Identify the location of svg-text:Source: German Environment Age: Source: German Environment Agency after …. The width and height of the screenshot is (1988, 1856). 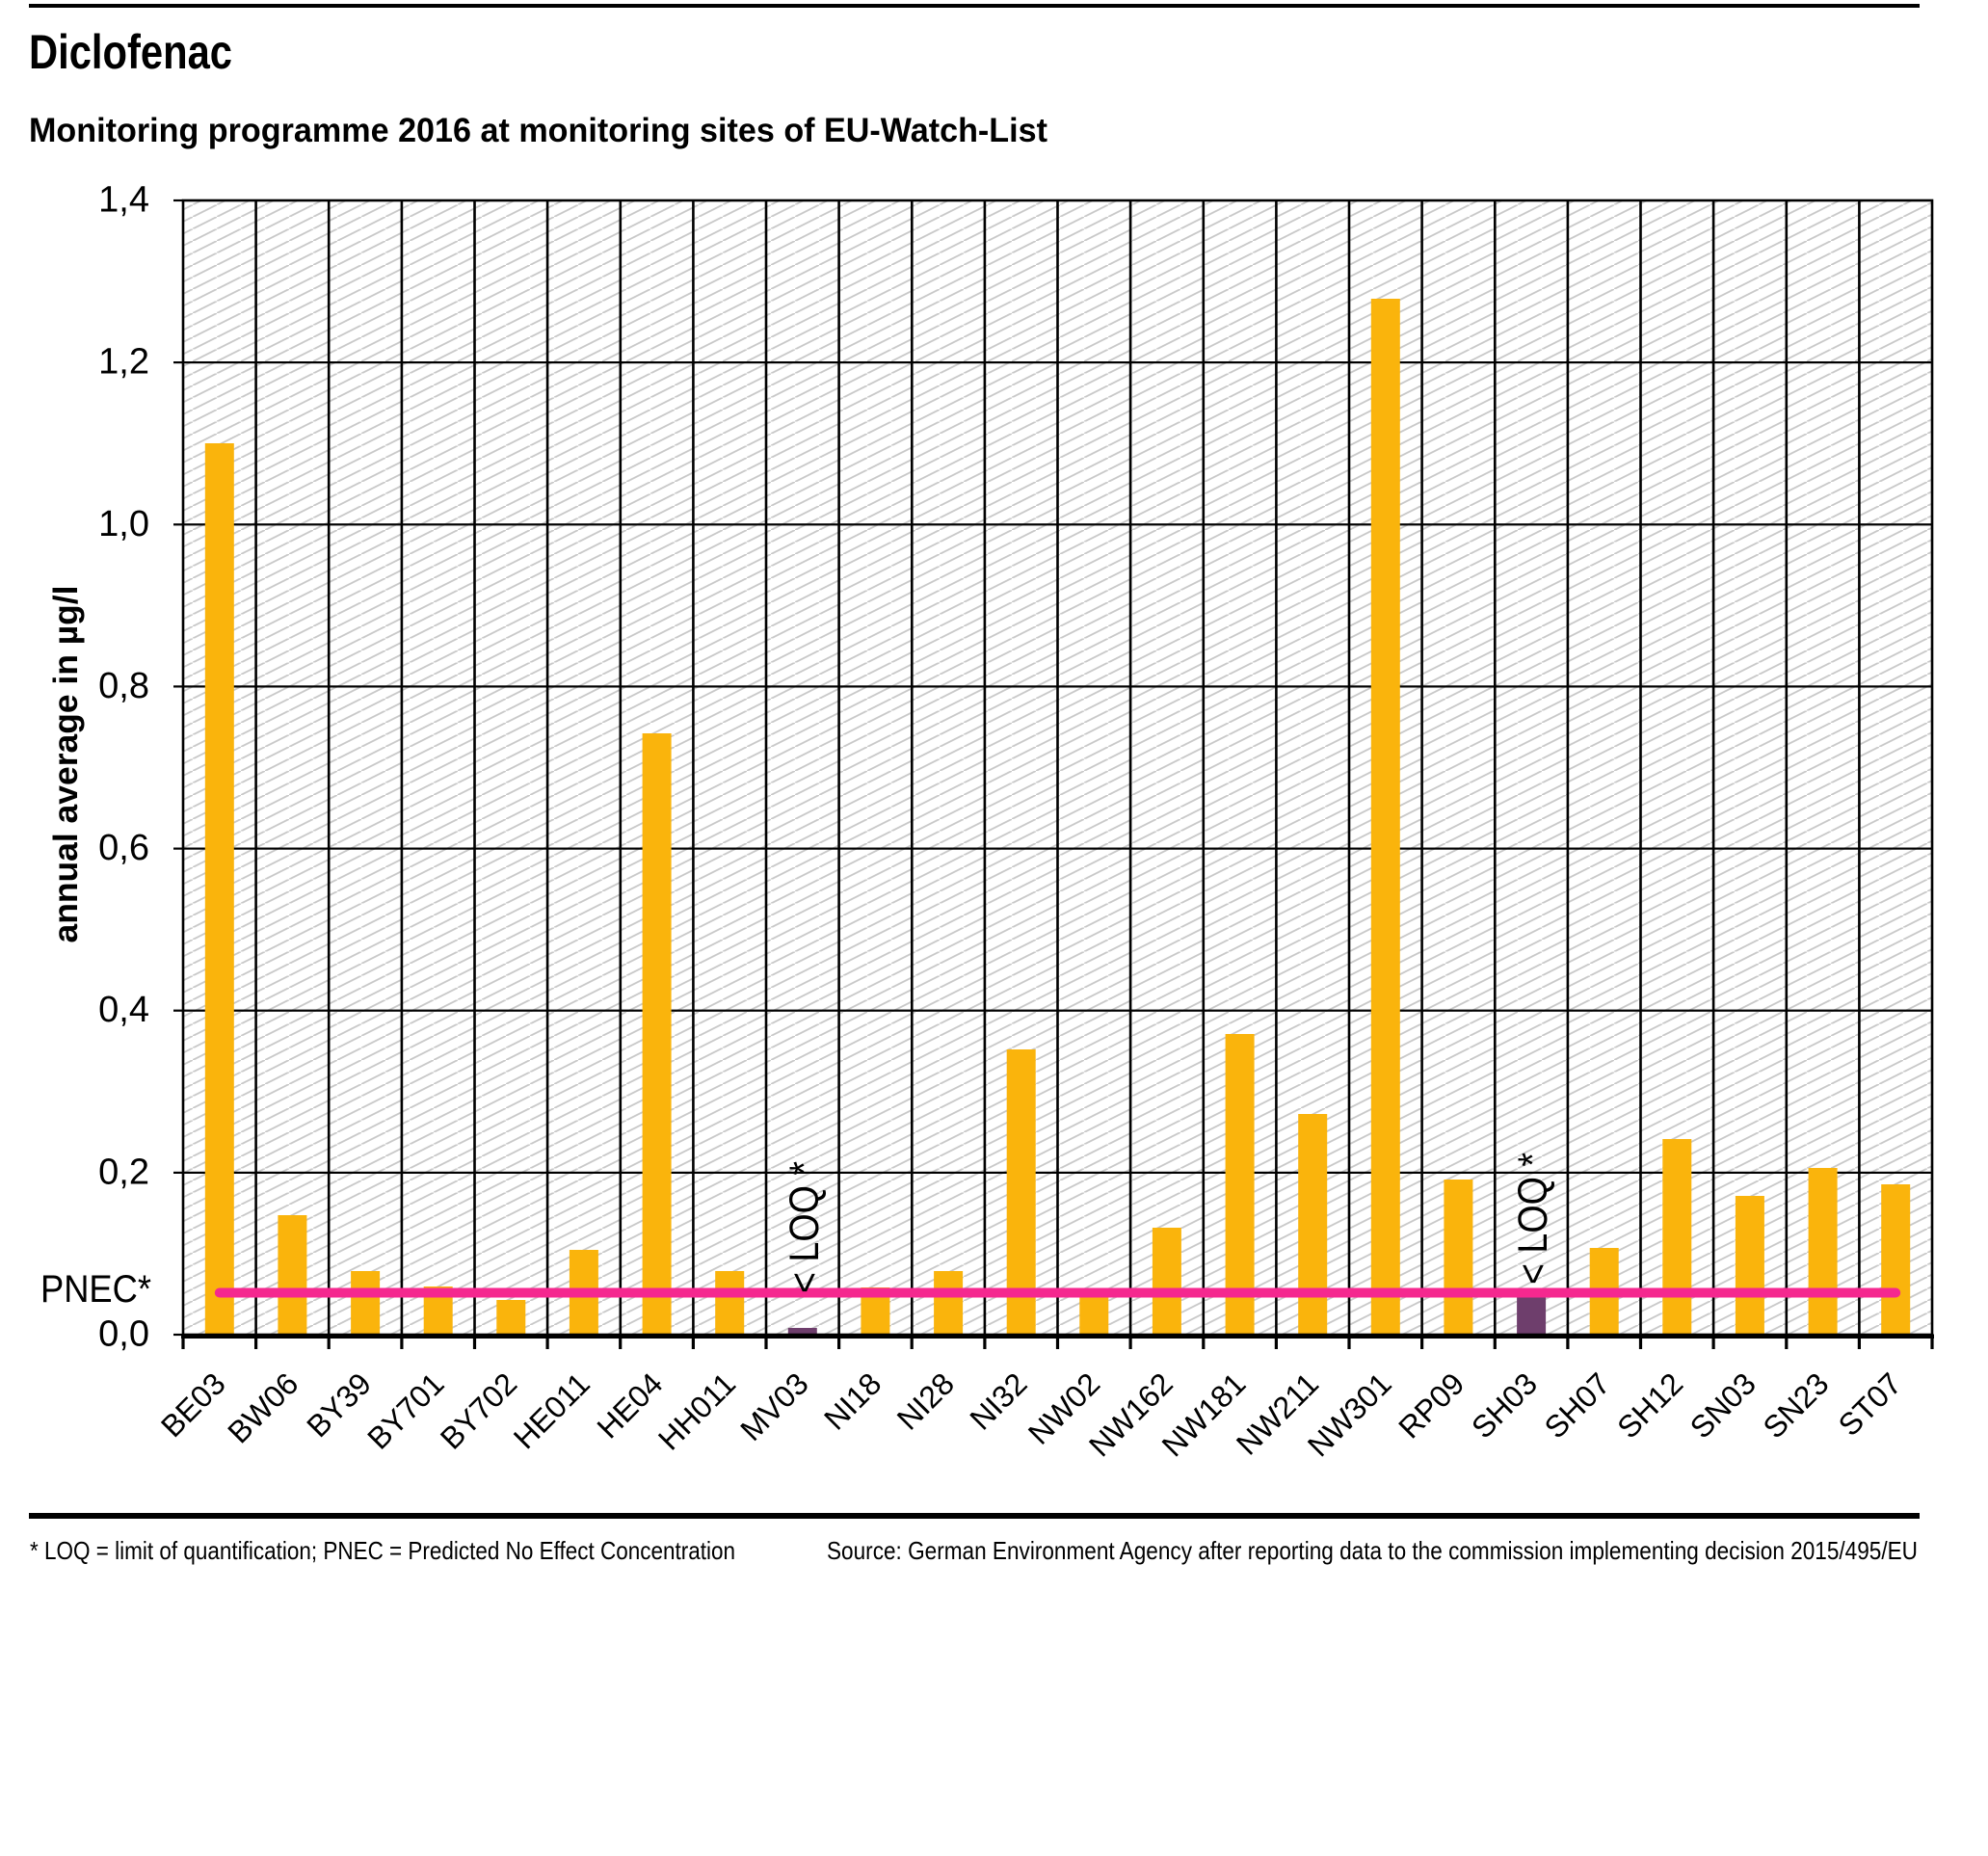
(1372, 1550).